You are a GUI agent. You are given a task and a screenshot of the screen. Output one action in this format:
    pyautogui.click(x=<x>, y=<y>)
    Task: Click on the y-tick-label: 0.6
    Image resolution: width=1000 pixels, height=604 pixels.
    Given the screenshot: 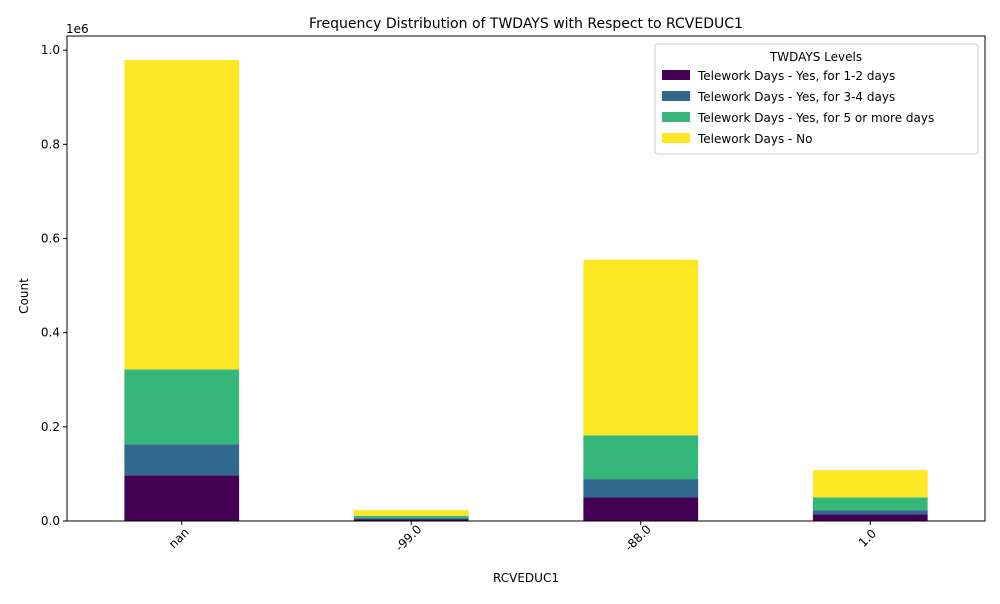 What is the action you would take?
    pyautogui.click(x=50, y=238)
    